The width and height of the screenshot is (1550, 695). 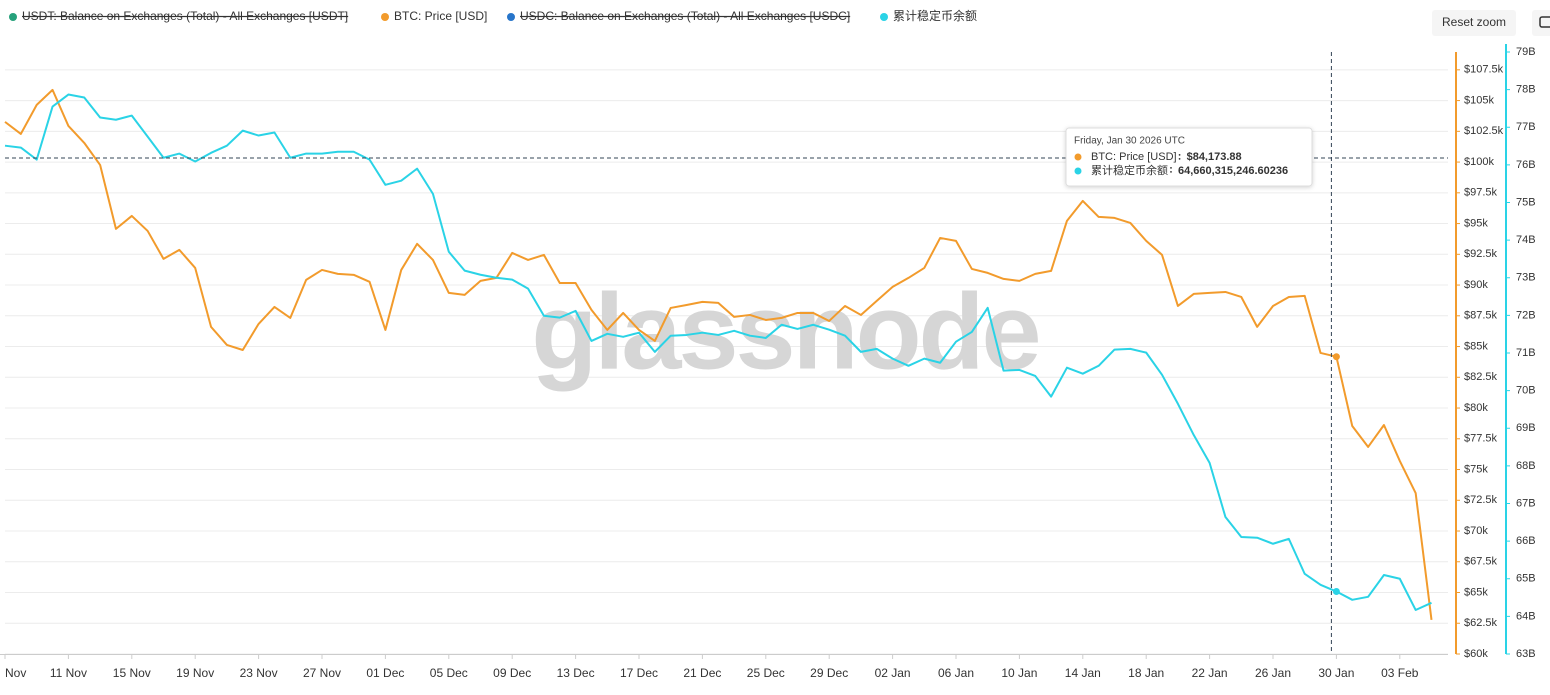 I want to click on y-tick-label: $105k, so click(x=1479, y=100).